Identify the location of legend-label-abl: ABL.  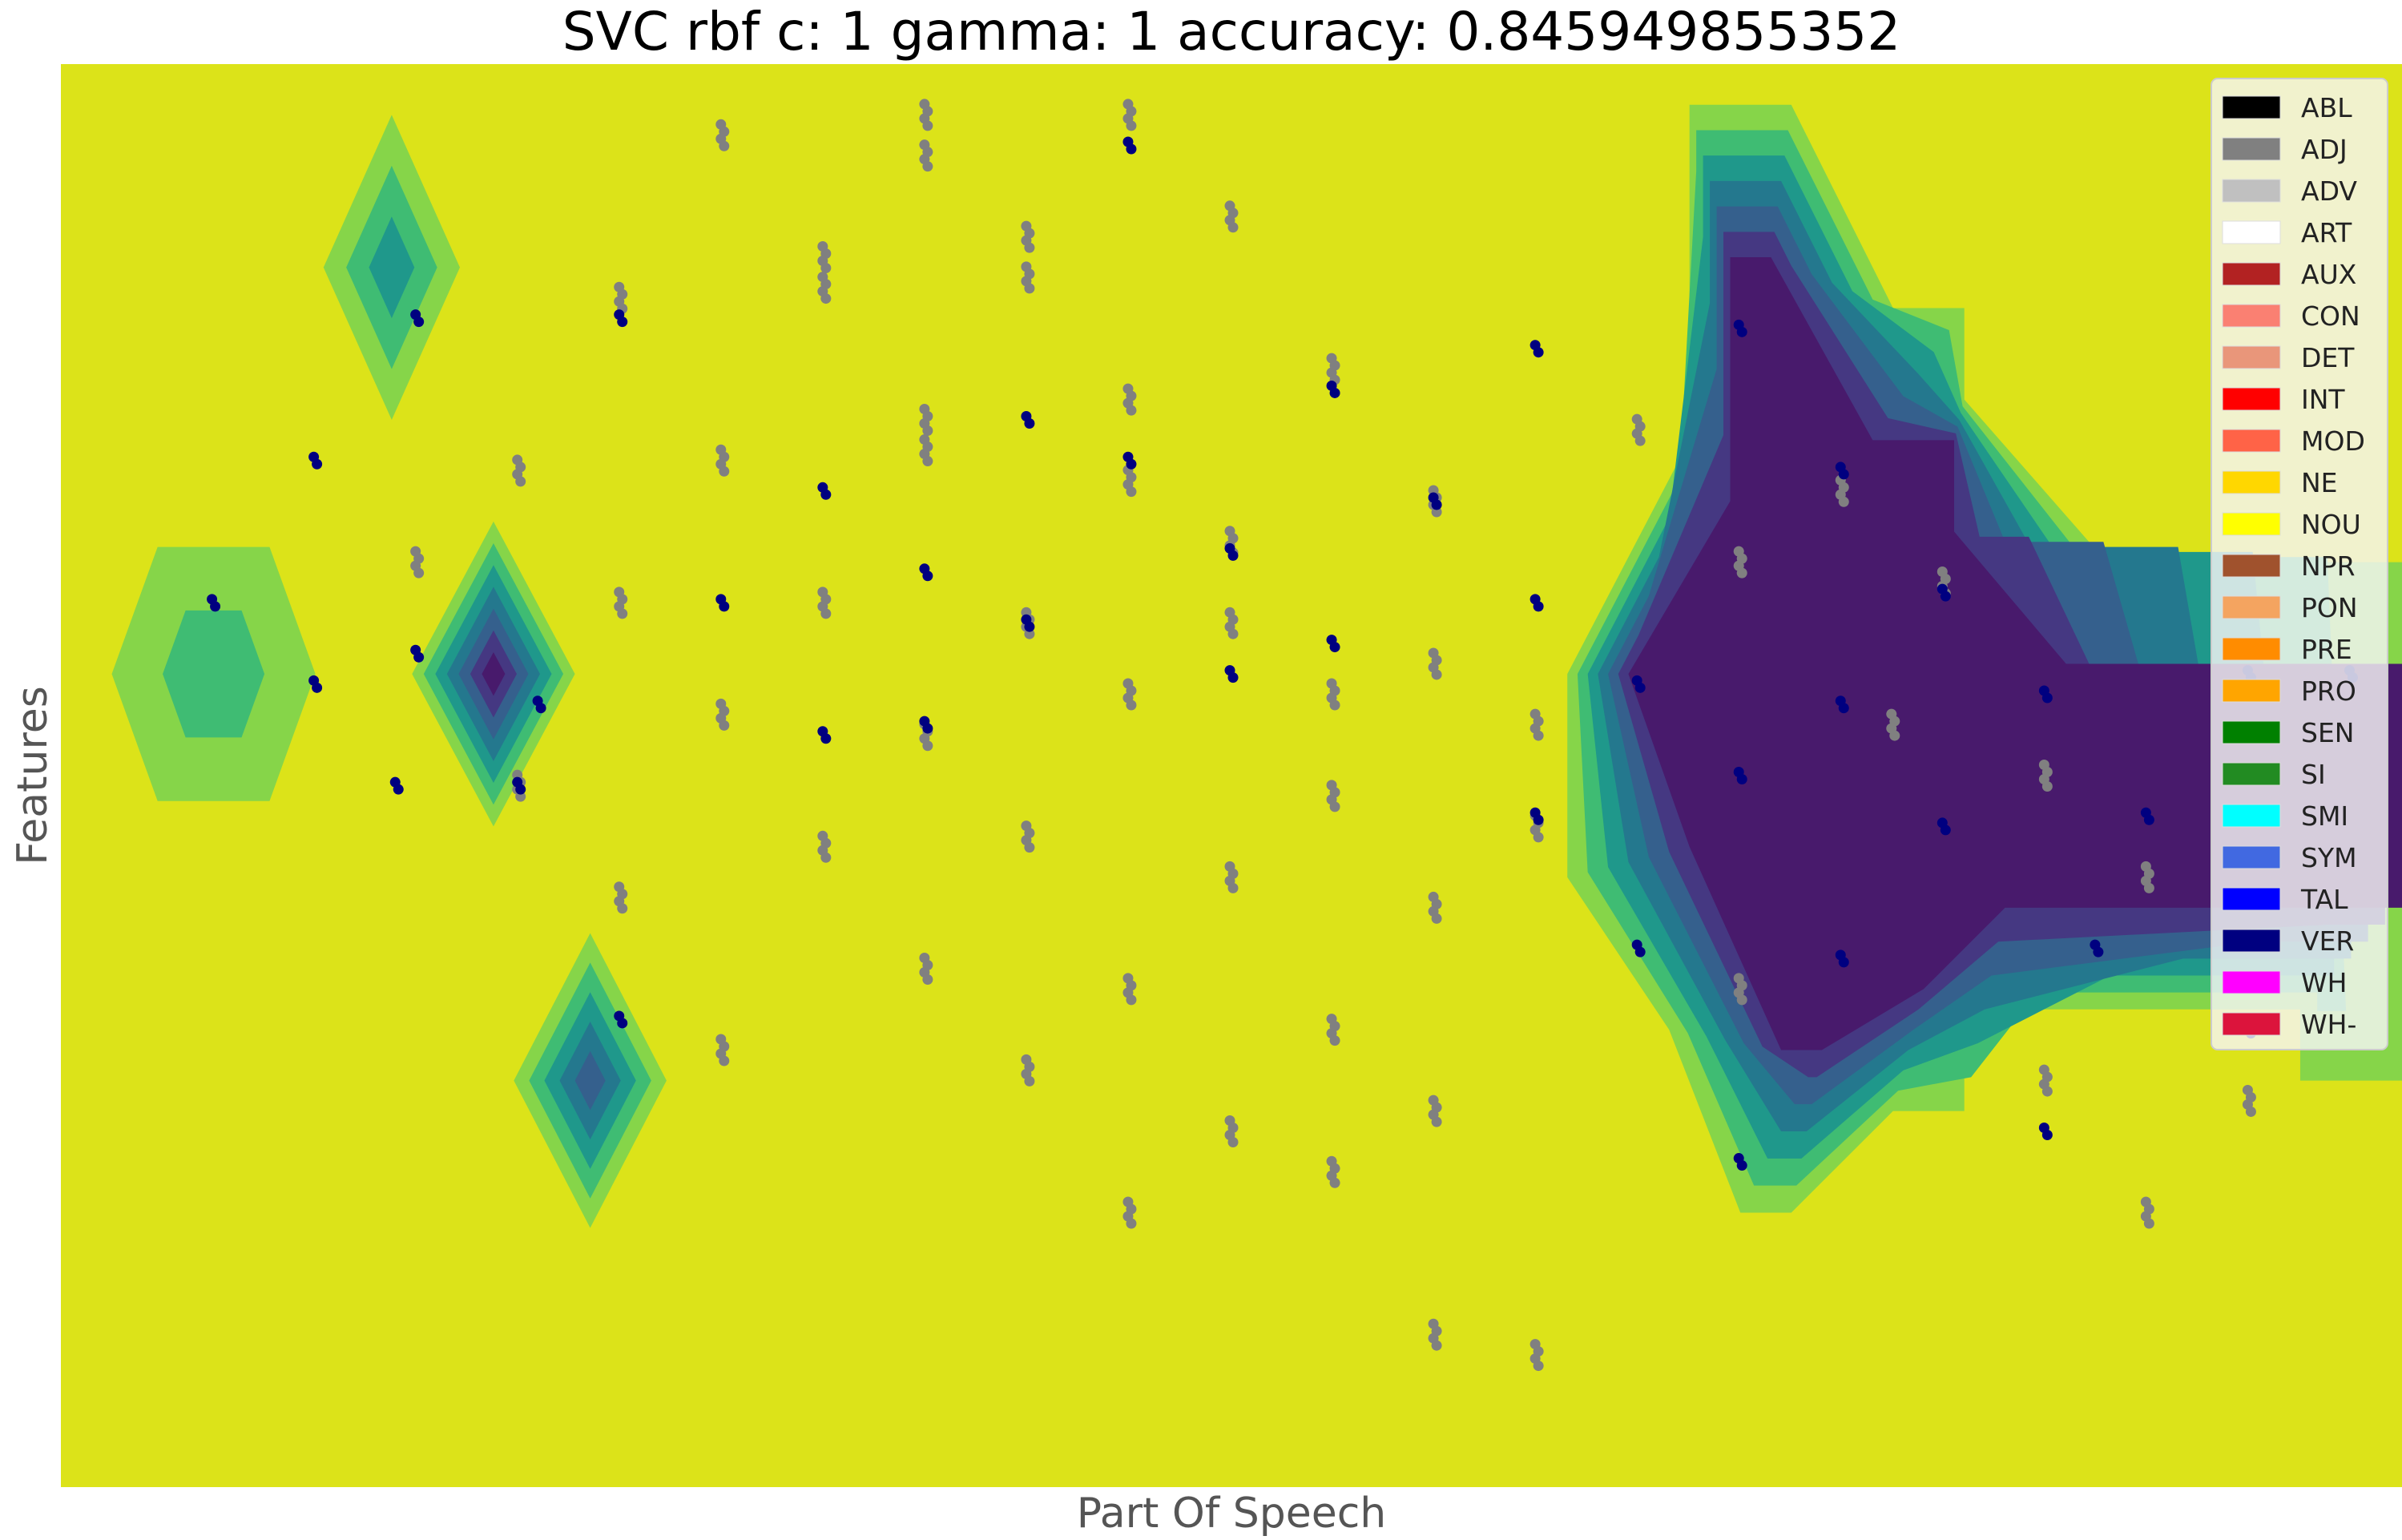
(2327, 108).